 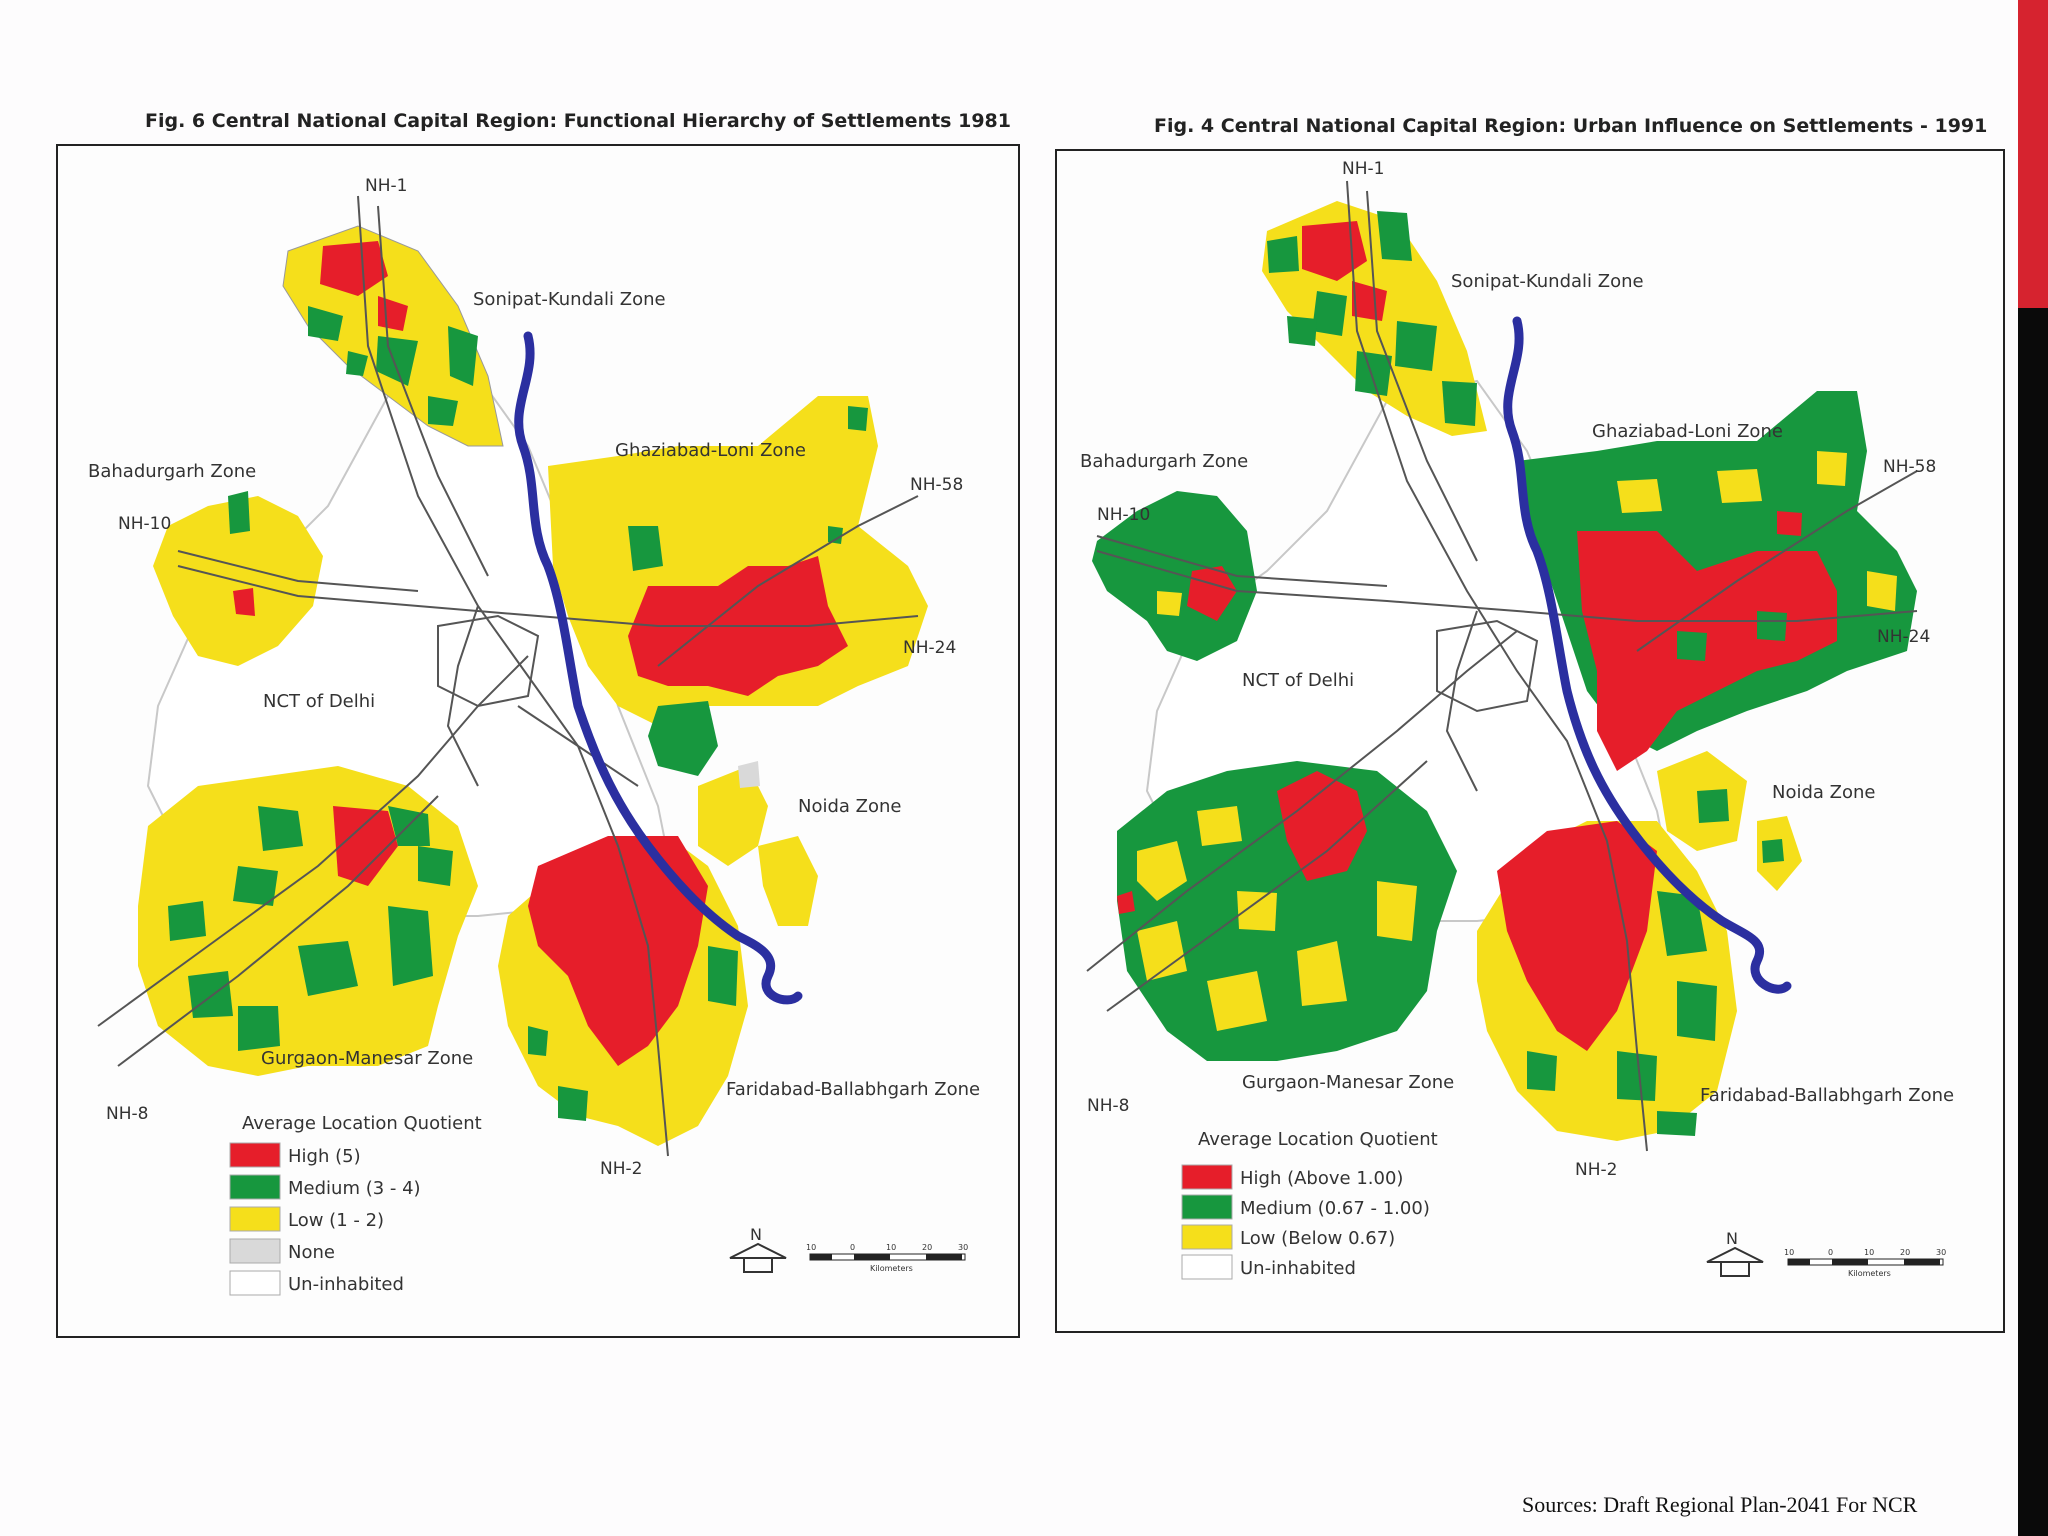 I want to click on map-2-scale-bar: 10 0 10 20 30 Kilometers, so click(x=1865, y=1263).